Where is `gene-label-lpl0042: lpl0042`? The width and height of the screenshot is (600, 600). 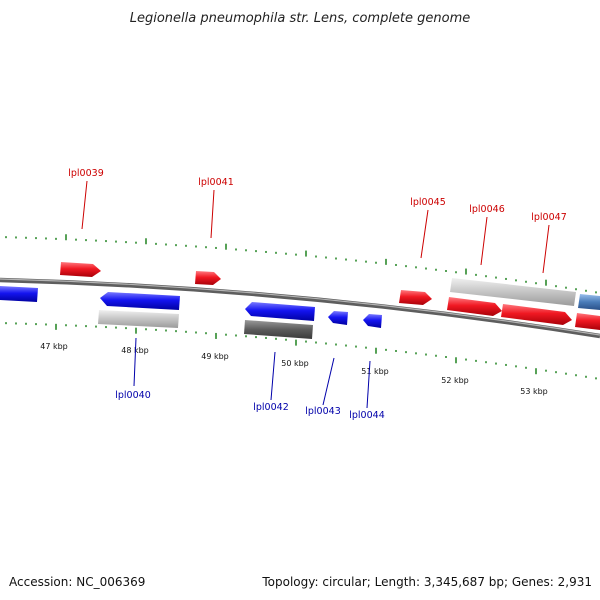
gene-label-lpl0042: lpl0042 is located at coordinates (271, 407).